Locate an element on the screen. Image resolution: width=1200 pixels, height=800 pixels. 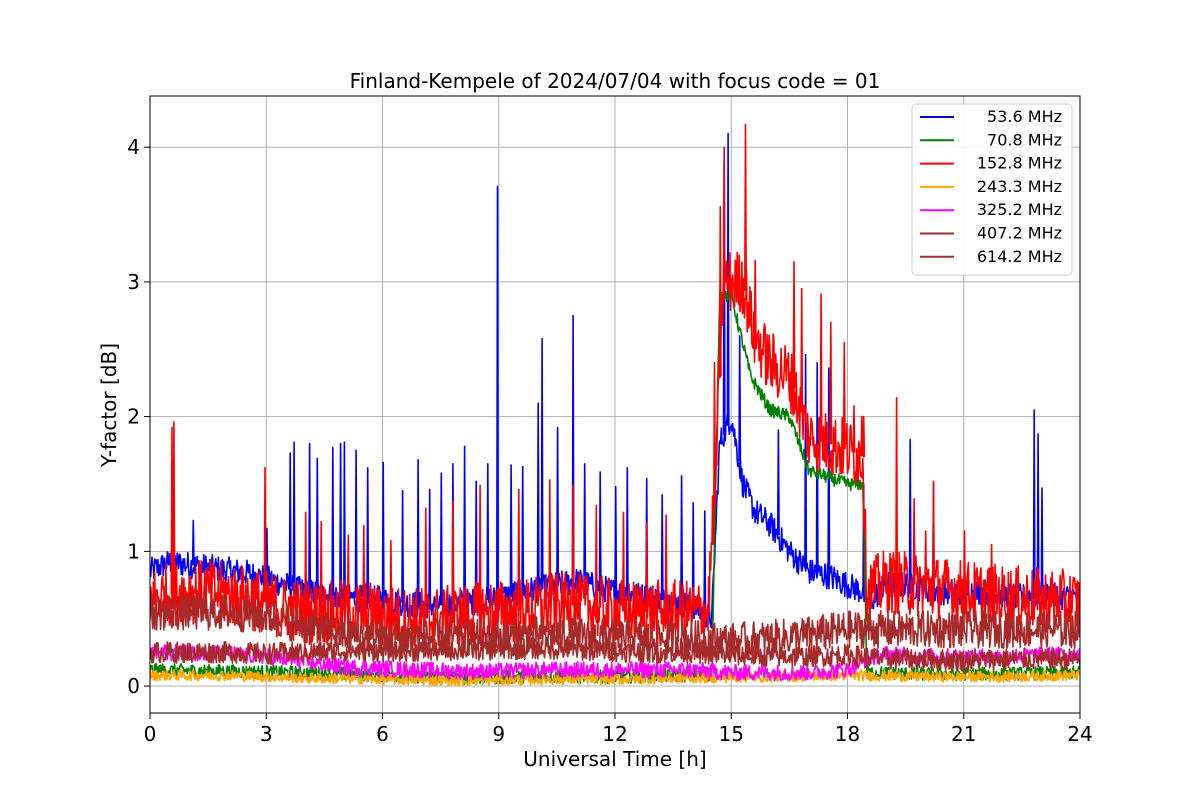
x-axis-label: Universal Time [h] is located at coordinates (614, 759).